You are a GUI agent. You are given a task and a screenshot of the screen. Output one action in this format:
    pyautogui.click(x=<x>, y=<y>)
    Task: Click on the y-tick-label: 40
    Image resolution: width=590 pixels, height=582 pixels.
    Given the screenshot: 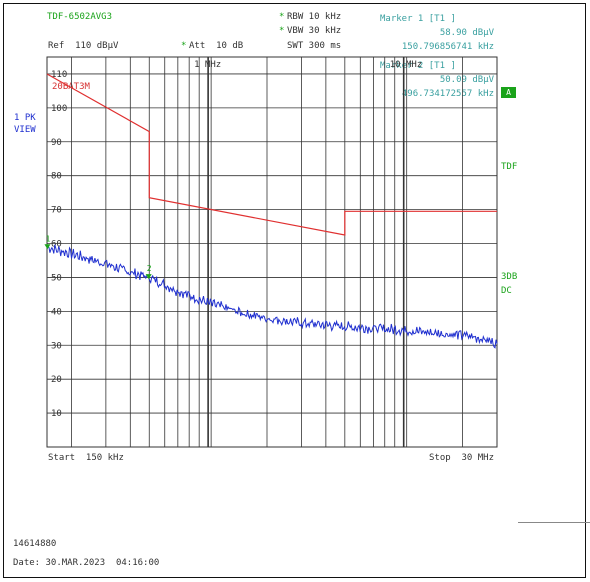 What is the action you would take?
    pyautogui.click(x=56, y=312)
    